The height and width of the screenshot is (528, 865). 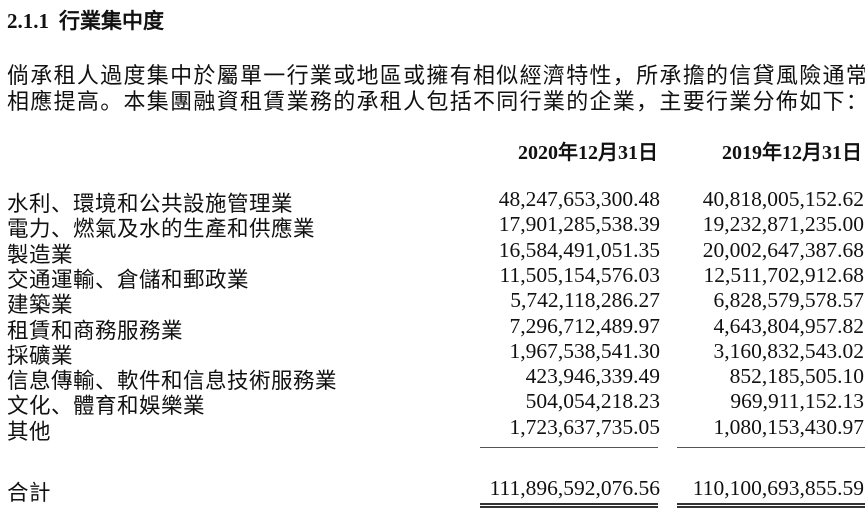 What do you see at coordinates (29, 431) in the screenshot?
I see `industry-label: 其他` at bounding box center [29, 431].